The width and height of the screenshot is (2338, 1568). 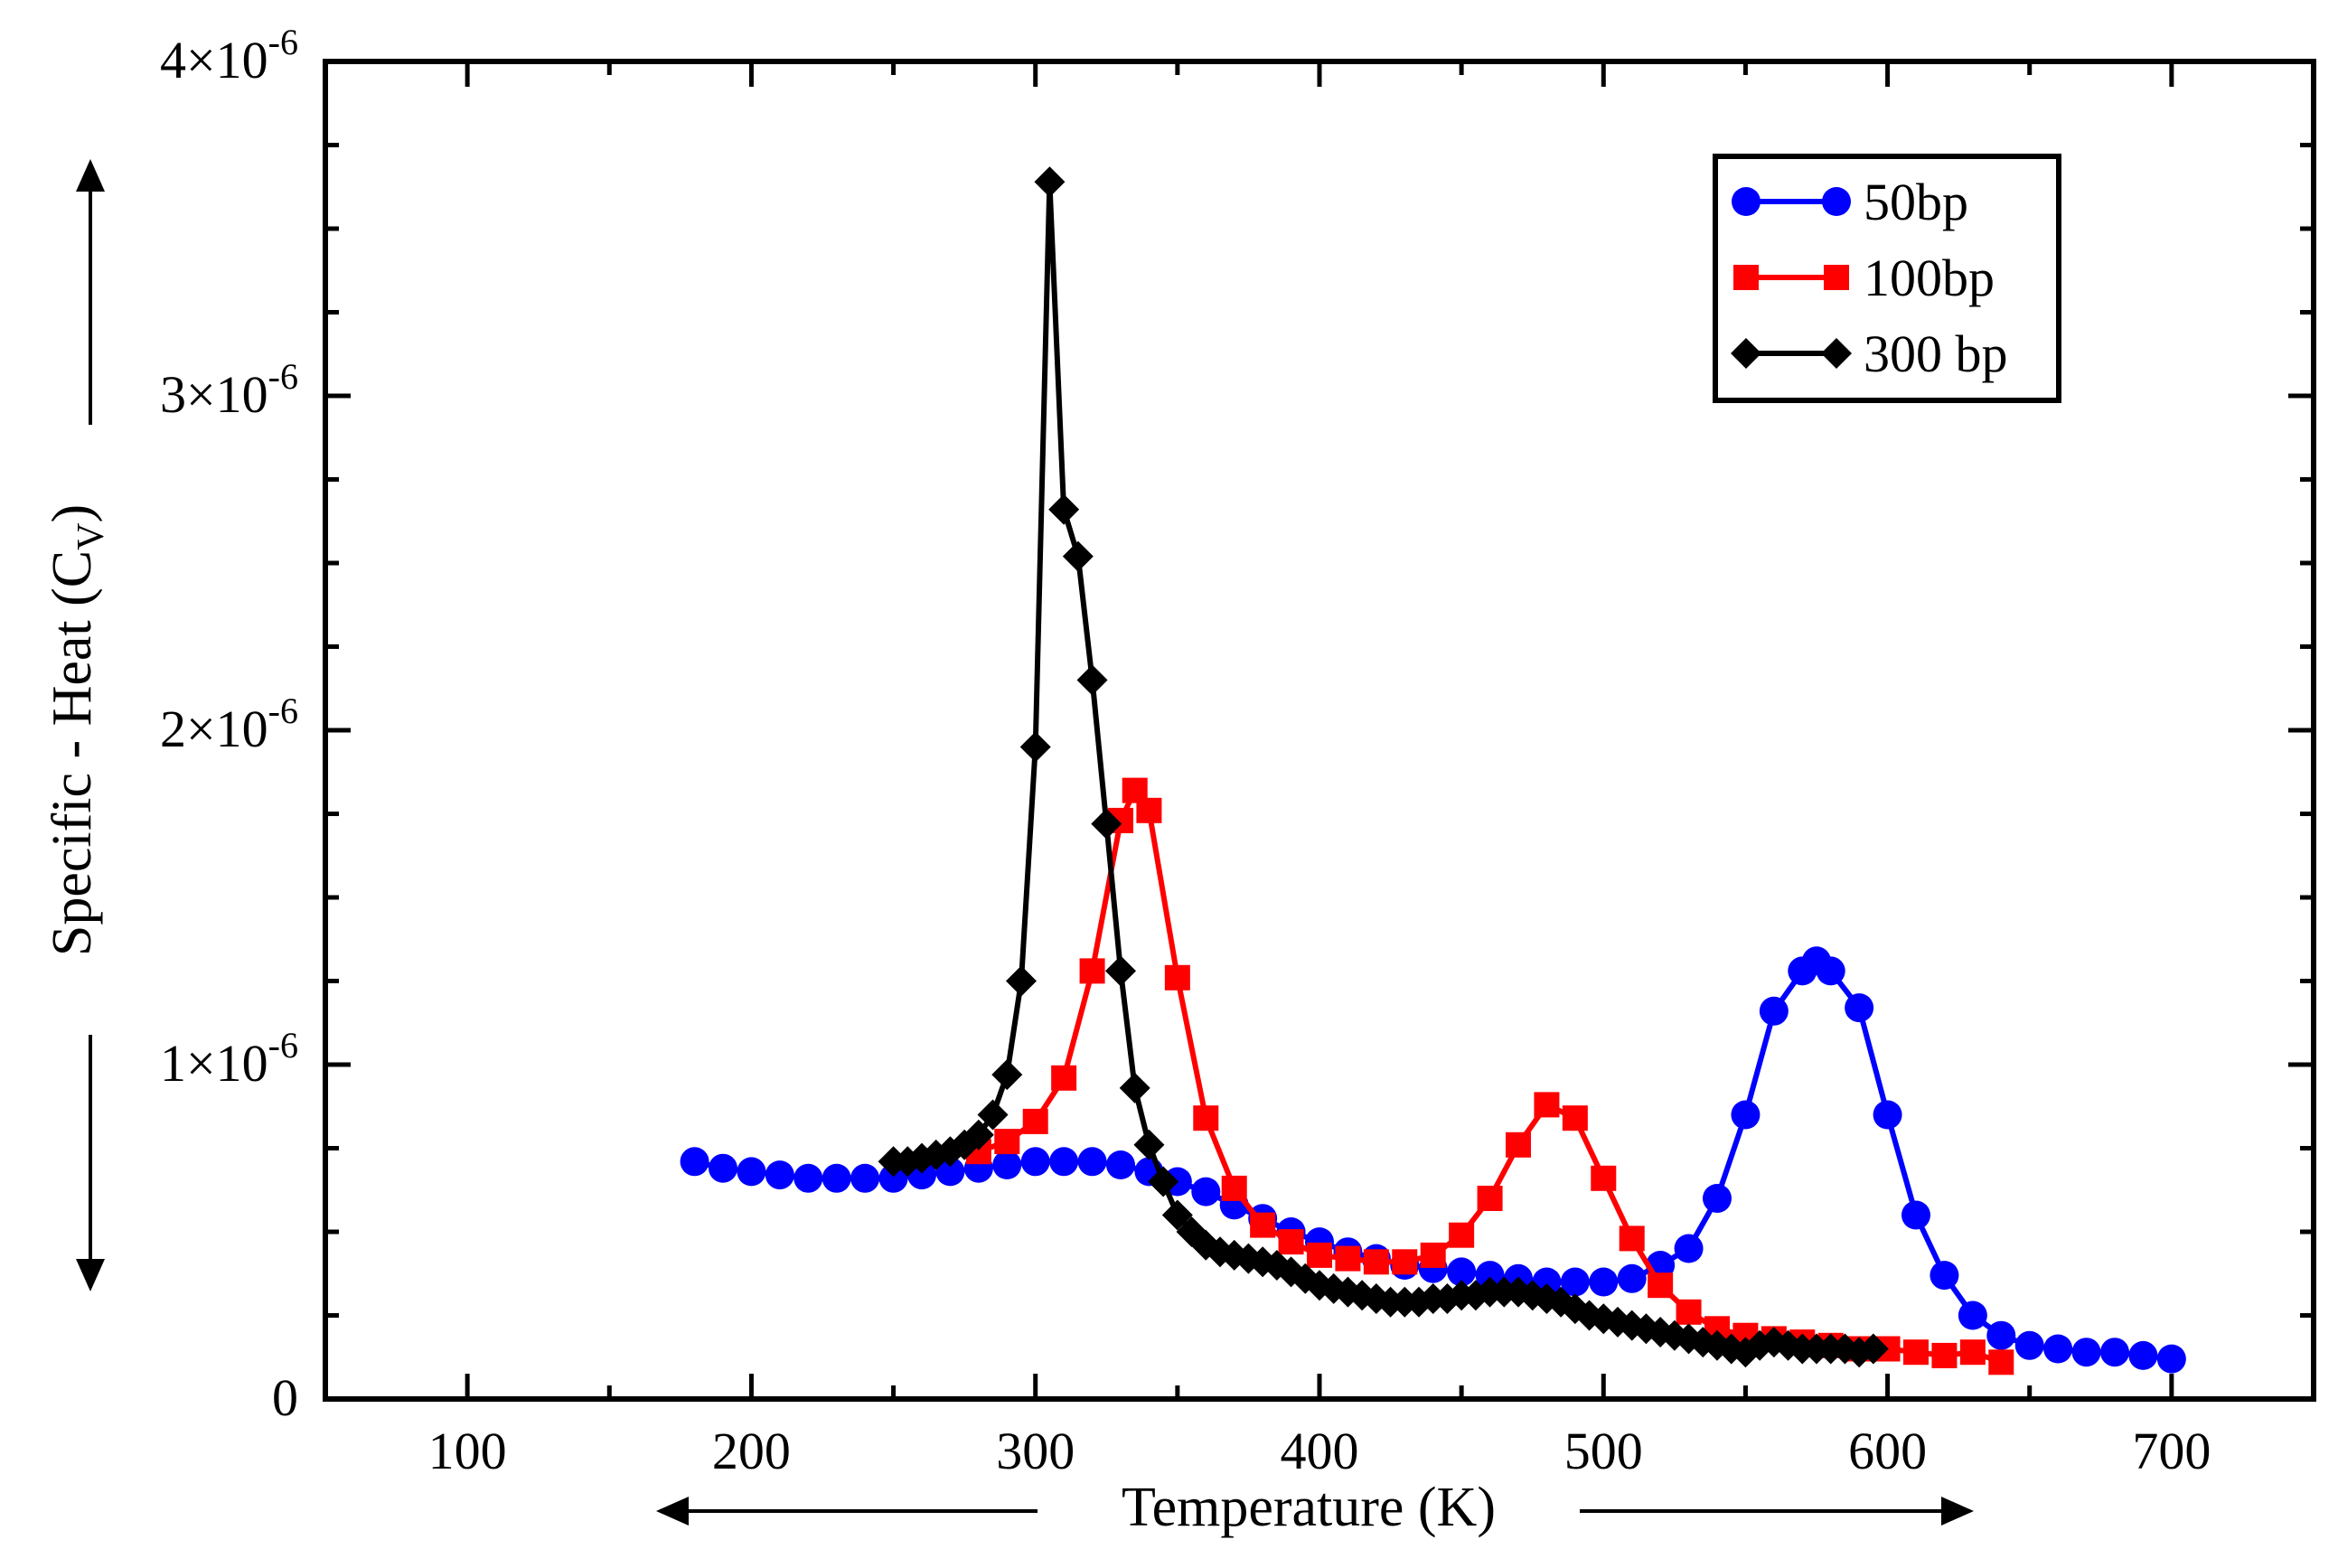 What do you see at coordinates (285, 1397) in the screenshot?
I see `y-tick-label-0: 0` at bounding box center [285, 1397].